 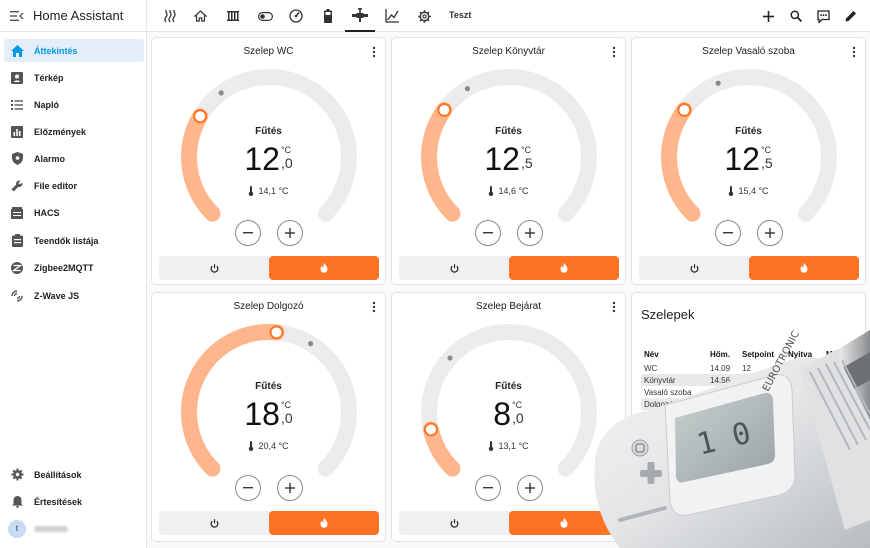 I want to click on tab-gauge, so click(x=296, y=16).